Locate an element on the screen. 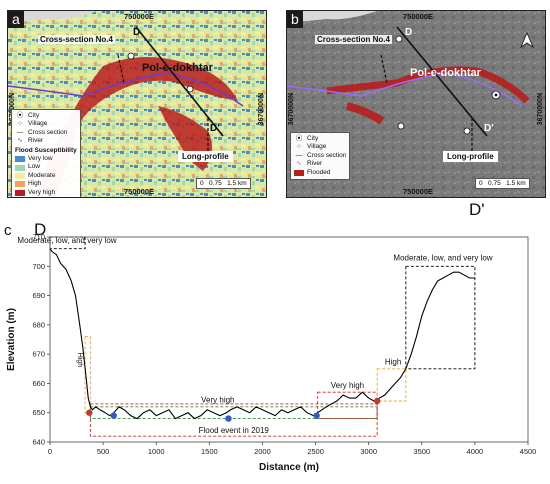 The width and height of the screenshot is (550, 484). legend-class-very-low: Very low is located at coordinates (46, 159).